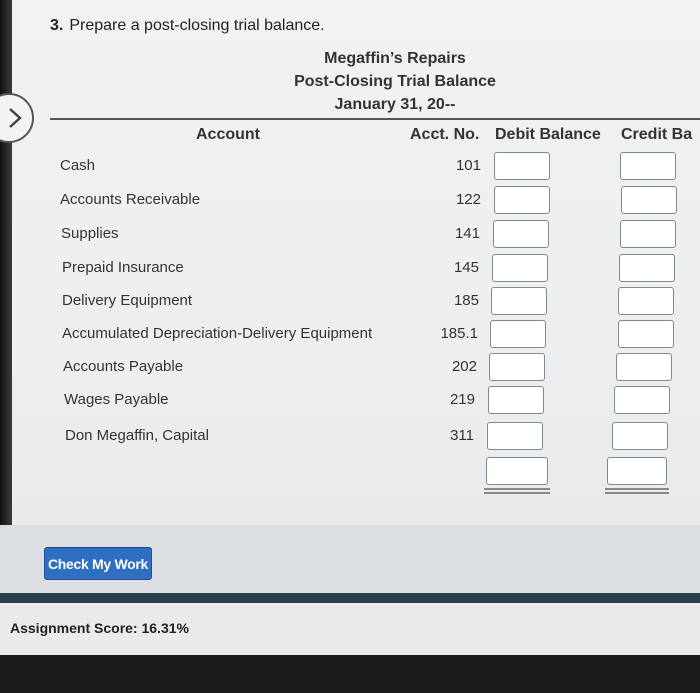  What do you see at coordinates (462, 399) in the screenshot?
I see `account-number: 219` at bounding box center [462, 399].